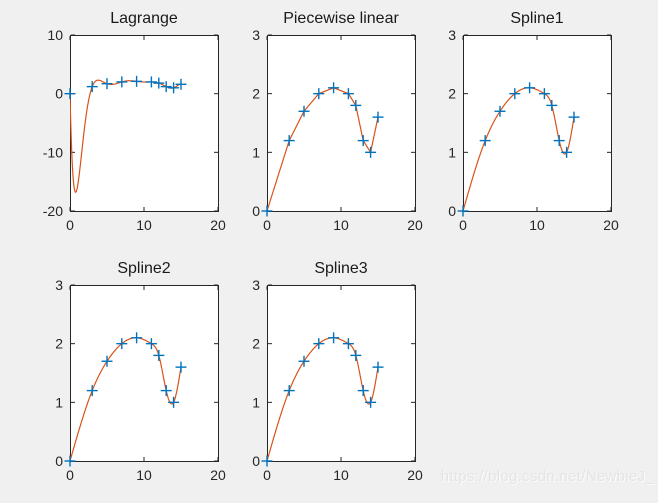 This screenshot has width=658, height=503. I want to click on subplot-title-spline2: Spline2, so click(144, 268).